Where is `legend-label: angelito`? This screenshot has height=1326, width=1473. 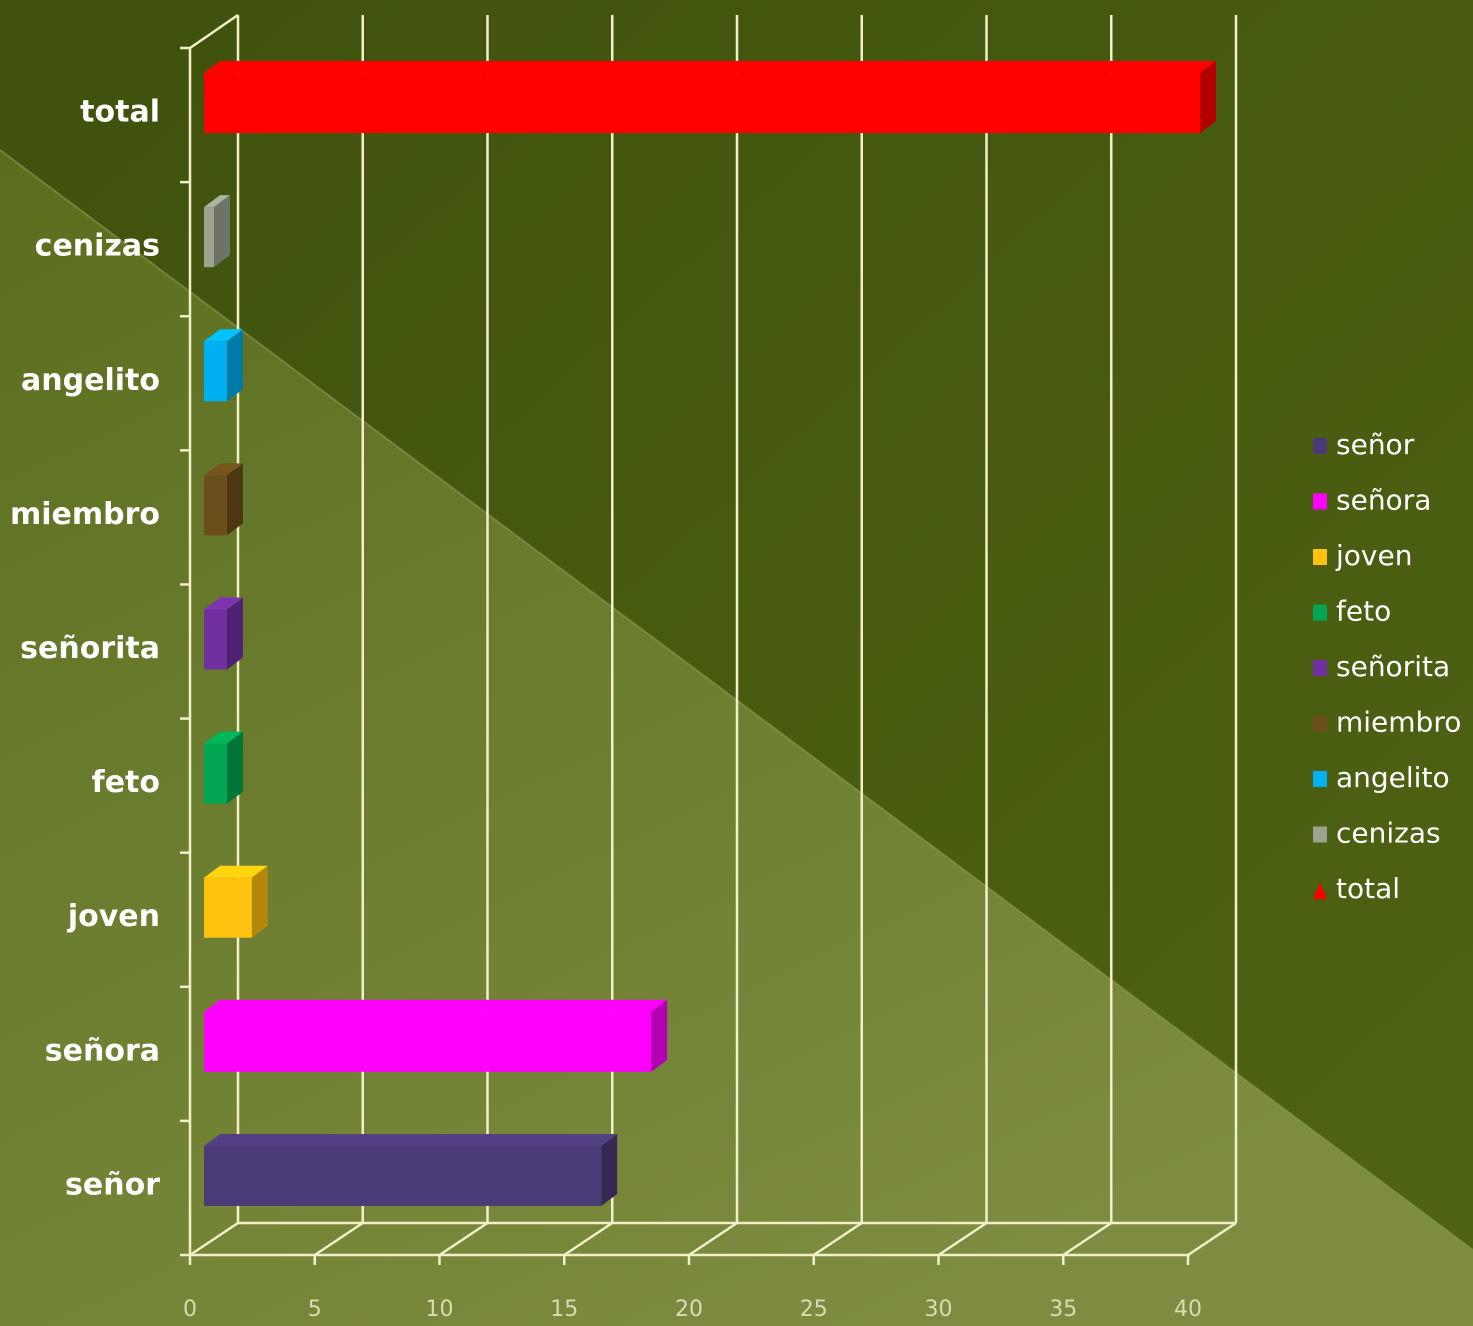 legend-label: angelito is located at coordinates (1393, 777).